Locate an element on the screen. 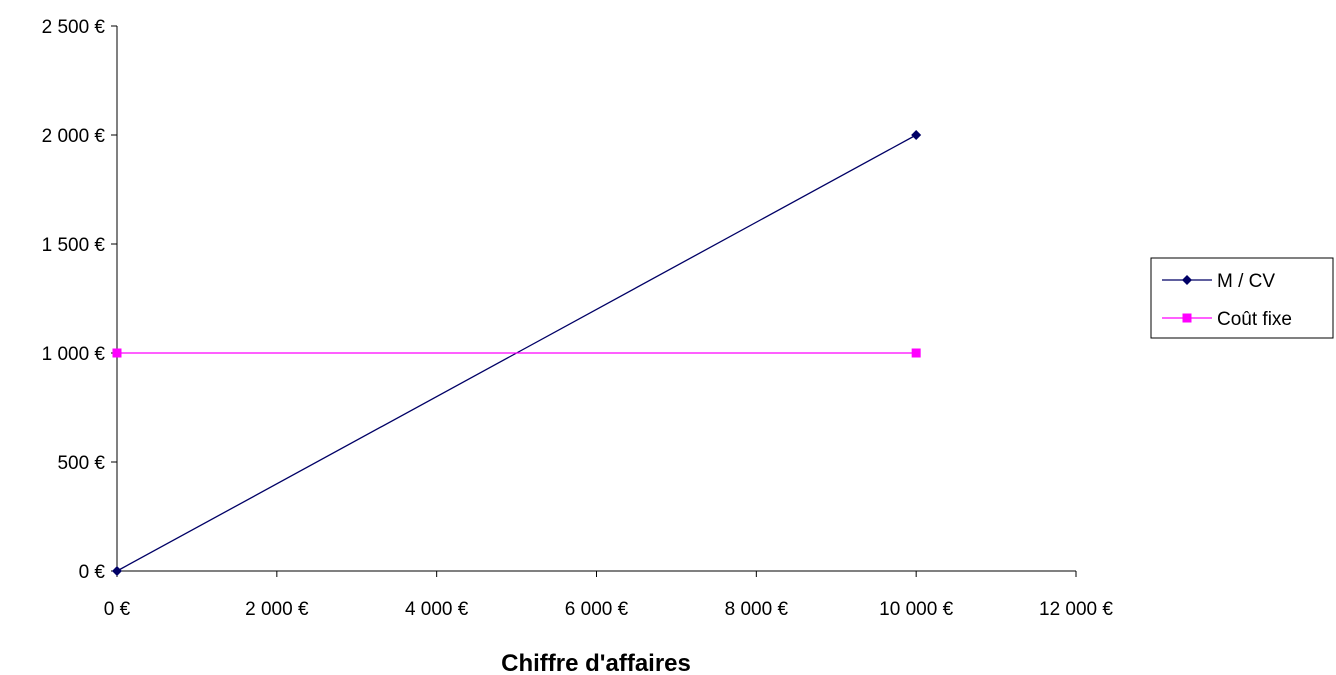 The height and width of the screenshot is (675, 1336). legend-box is located at coordinates (1242, 298).